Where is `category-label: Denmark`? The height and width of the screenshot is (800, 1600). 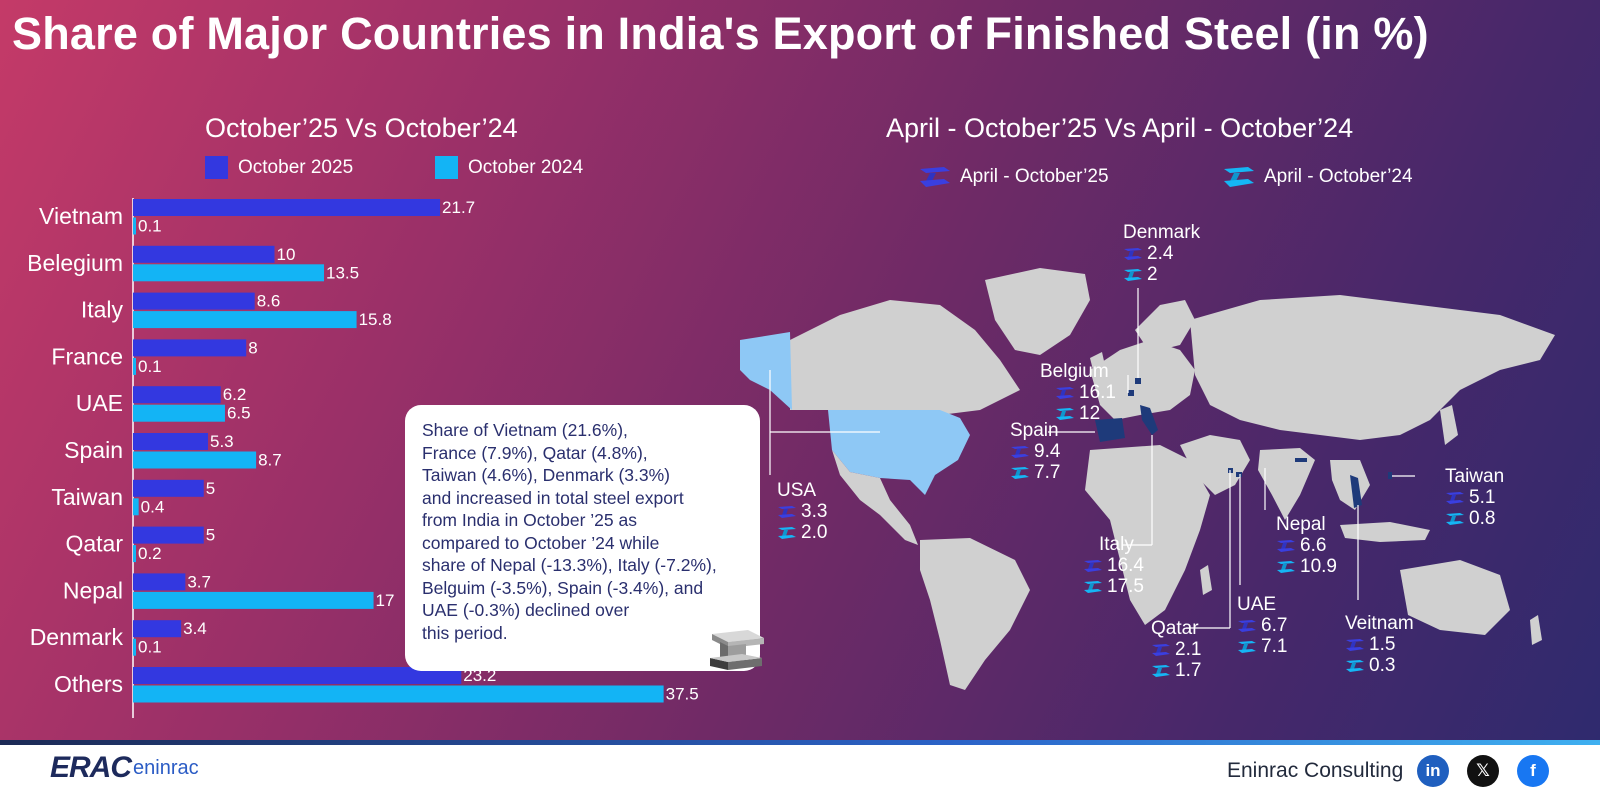 category-label: Denmark is located at coordinates (77, 637).